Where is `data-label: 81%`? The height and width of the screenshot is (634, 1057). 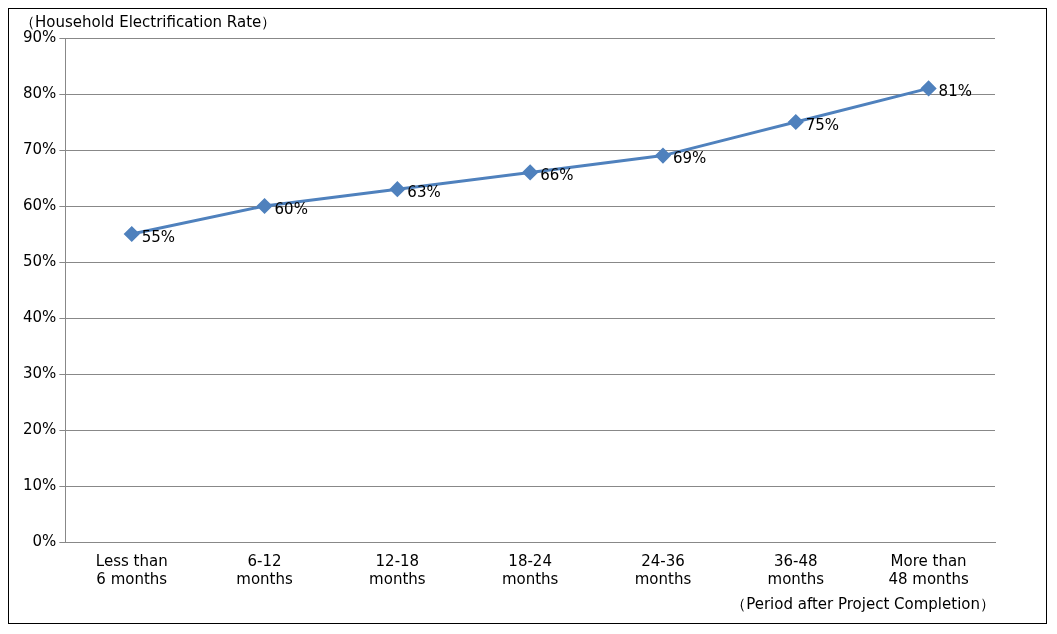 data-label: 81% is located at coordinates (955, 91).